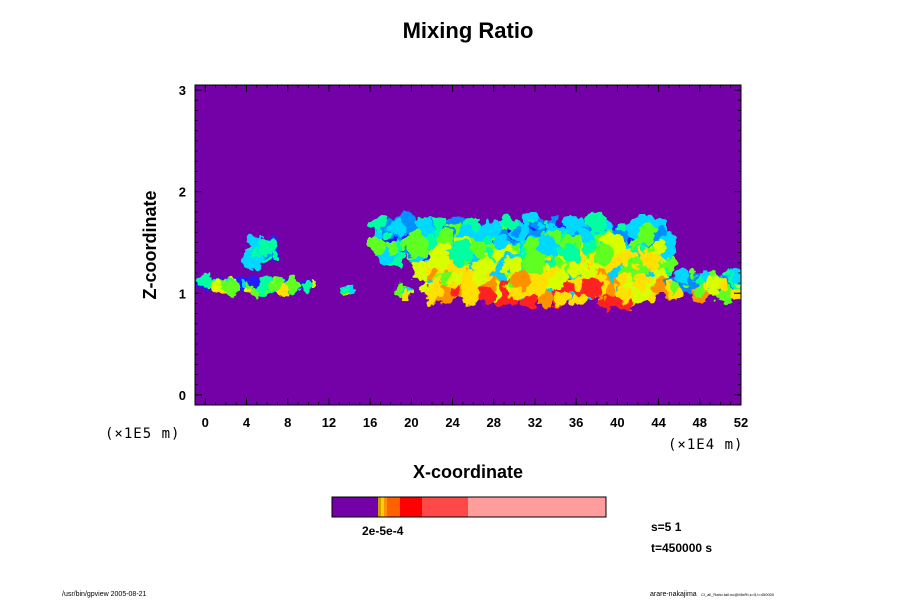 This screenshot has height=600, width=900. Describe the element at coordinates (617, 422) in the screenshot. I see `x-tick-label: 40` at that location.